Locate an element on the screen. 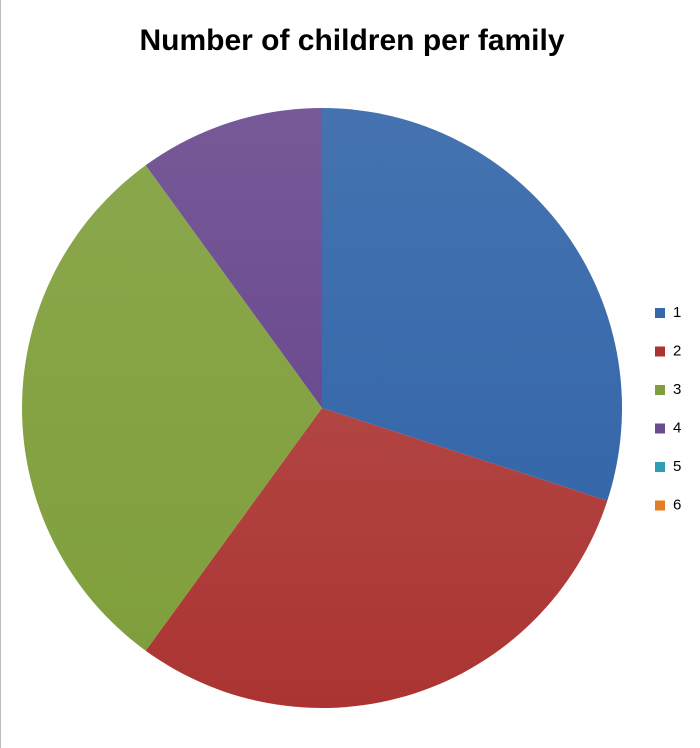 This screenshot has height=748, width=700. legend-label: 6 is located at coordinates (677, 504).